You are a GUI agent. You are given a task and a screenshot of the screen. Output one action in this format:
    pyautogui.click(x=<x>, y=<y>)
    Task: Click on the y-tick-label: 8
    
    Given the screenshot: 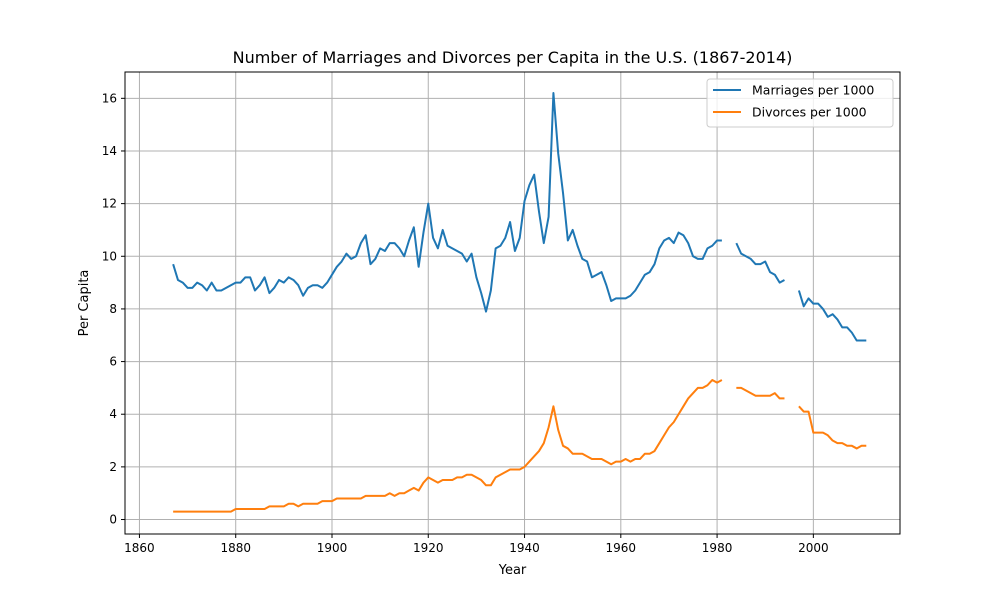 What is the action you would take?
    pyautogui.click(x=113, y=309)
    